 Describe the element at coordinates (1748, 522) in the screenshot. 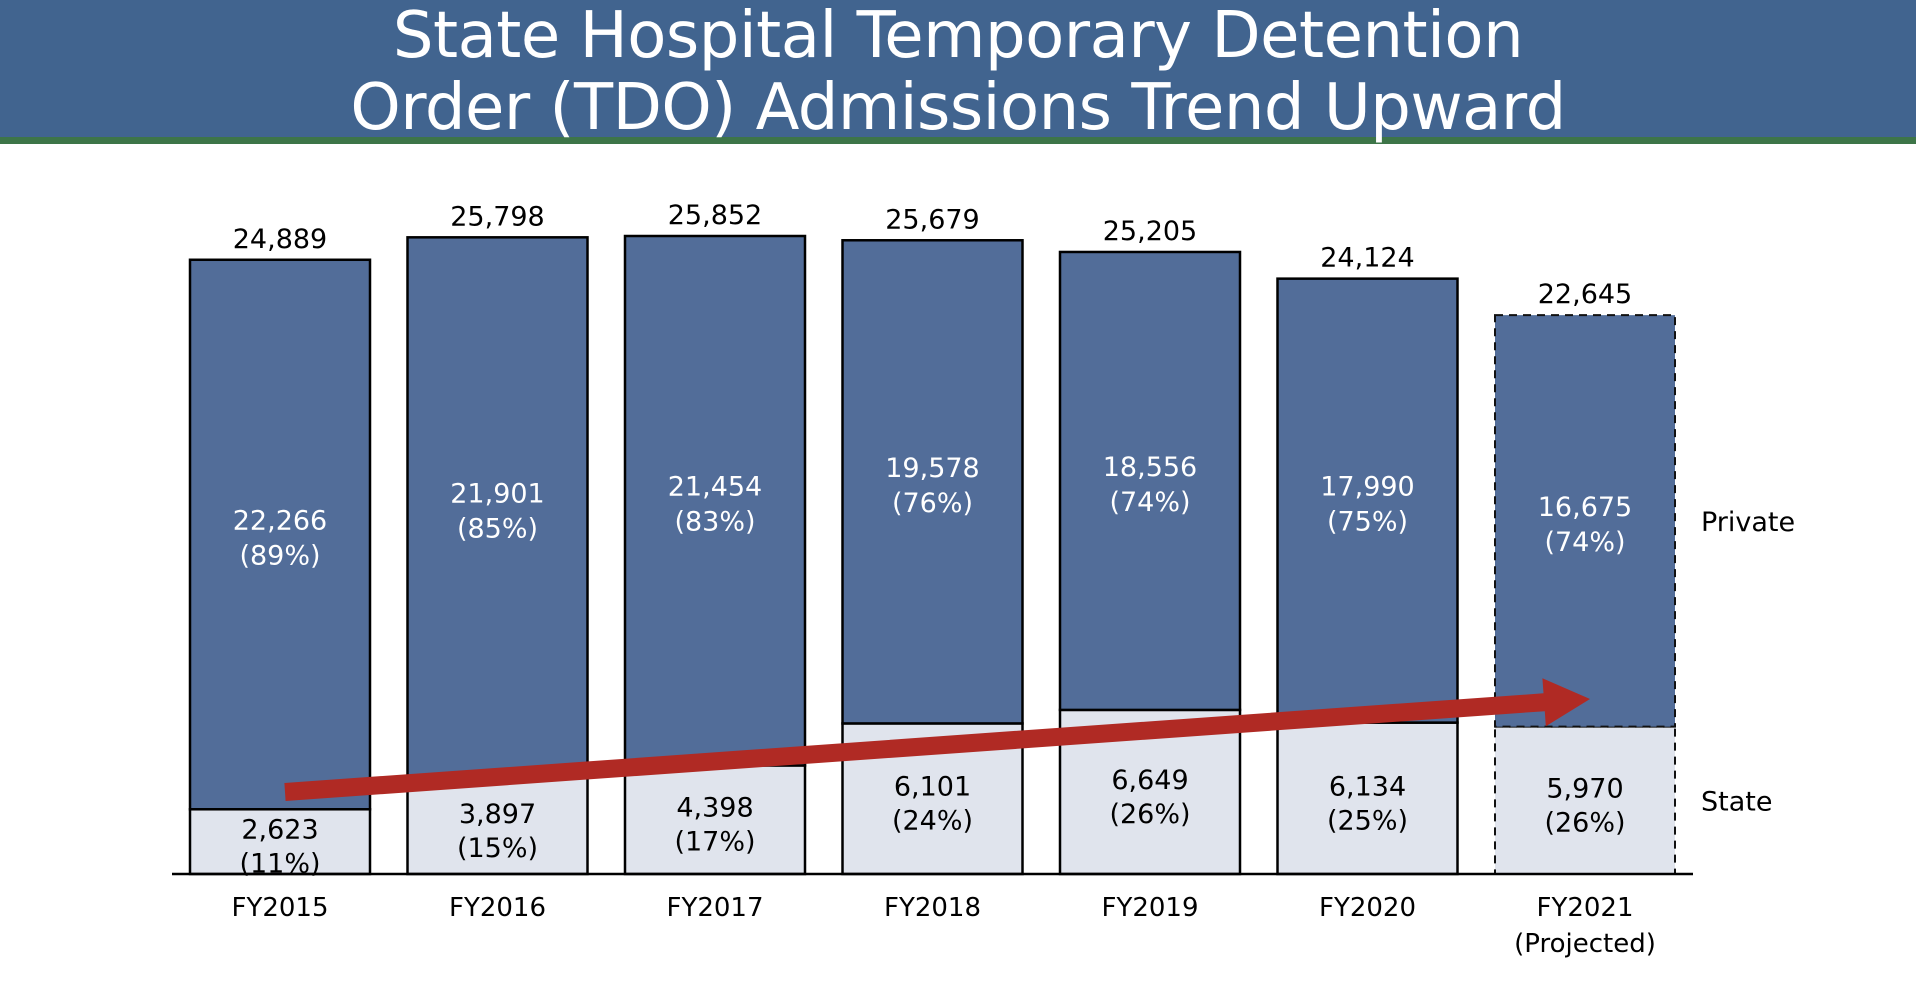

I see `legend-private: Private` at that location.